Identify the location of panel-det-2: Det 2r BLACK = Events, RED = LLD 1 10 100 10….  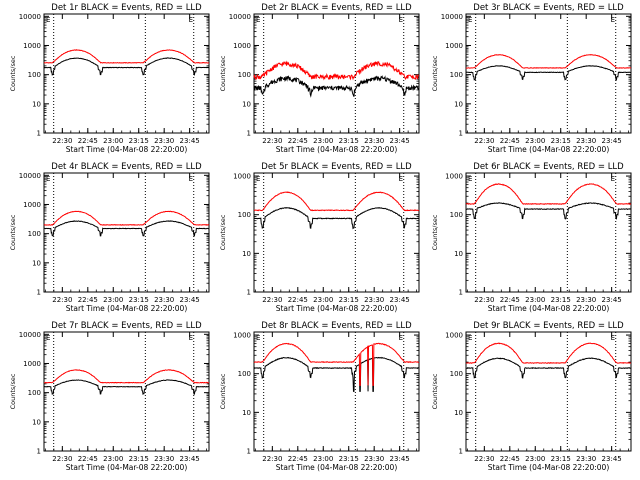
(319, 78).